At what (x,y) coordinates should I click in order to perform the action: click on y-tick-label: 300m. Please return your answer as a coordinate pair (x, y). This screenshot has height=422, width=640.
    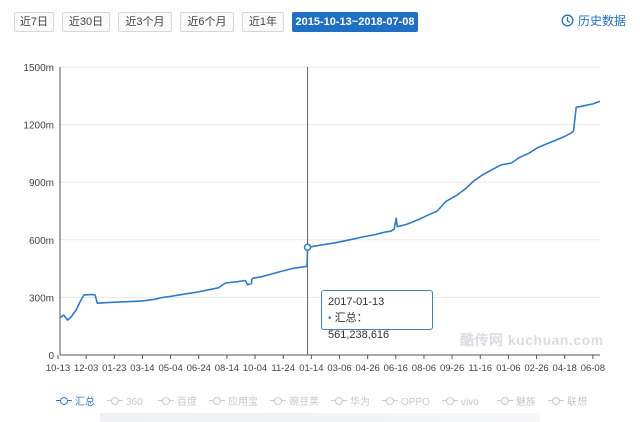
    Looking at the image, I should click on (41, 298).